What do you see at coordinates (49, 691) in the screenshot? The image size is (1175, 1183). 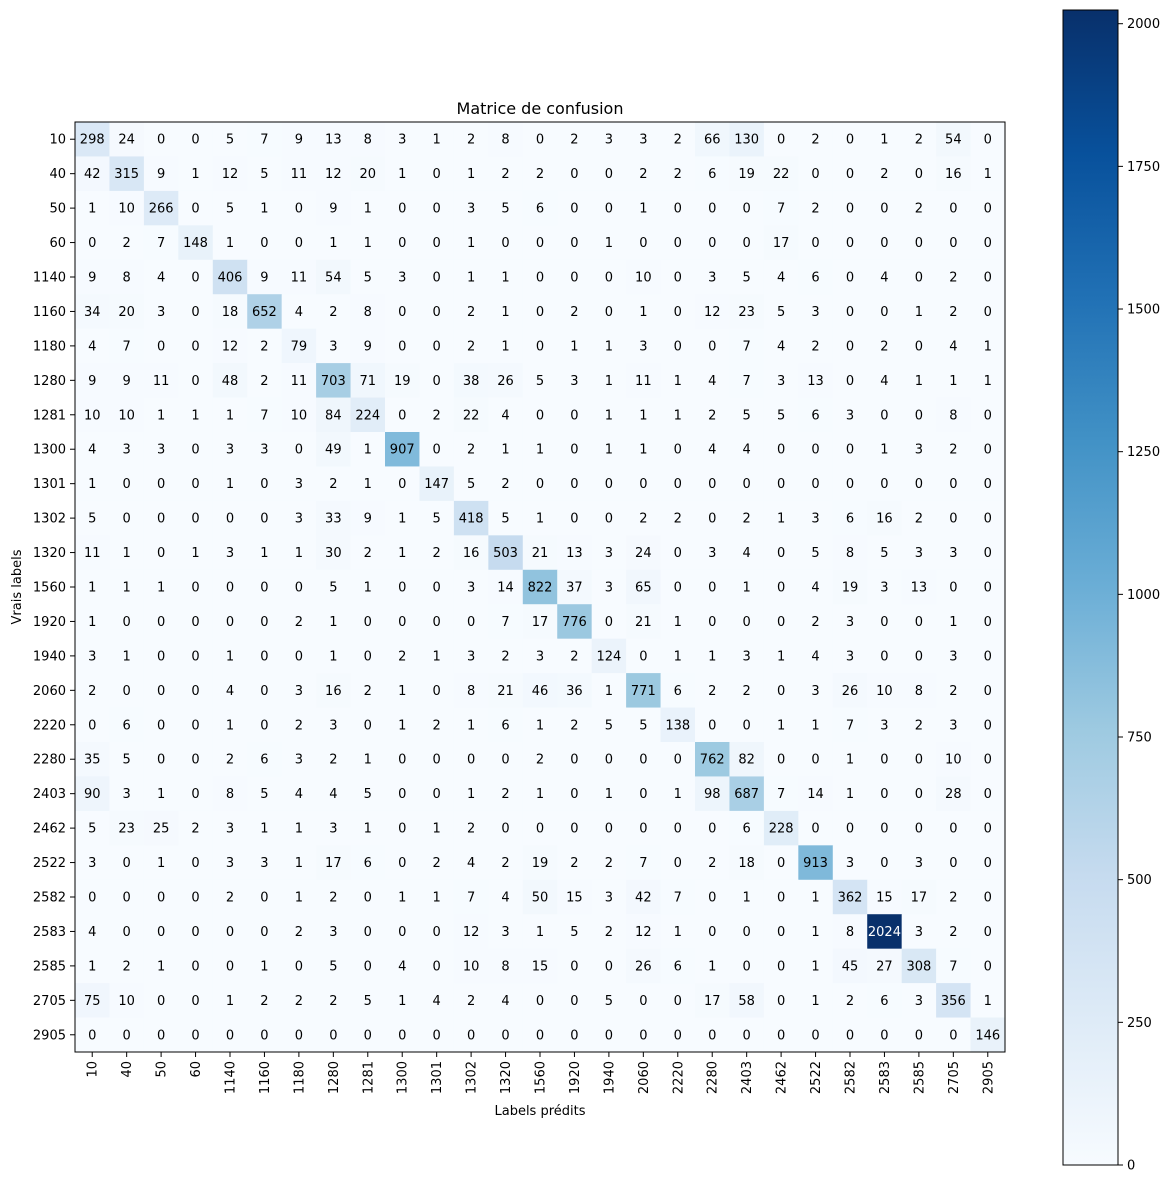 I see `y-tick-label: 2060` at bounding box center [49, 691].